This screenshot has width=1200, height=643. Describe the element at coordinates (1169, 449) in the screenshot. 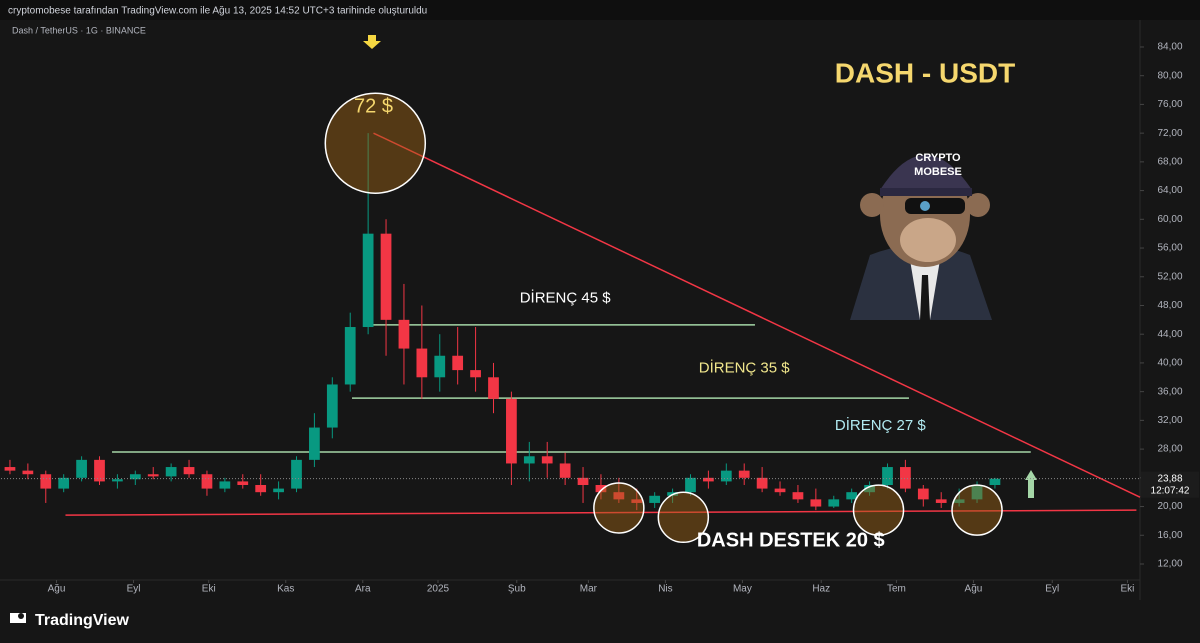

I see `y-tick-label: 28,00` at that location.